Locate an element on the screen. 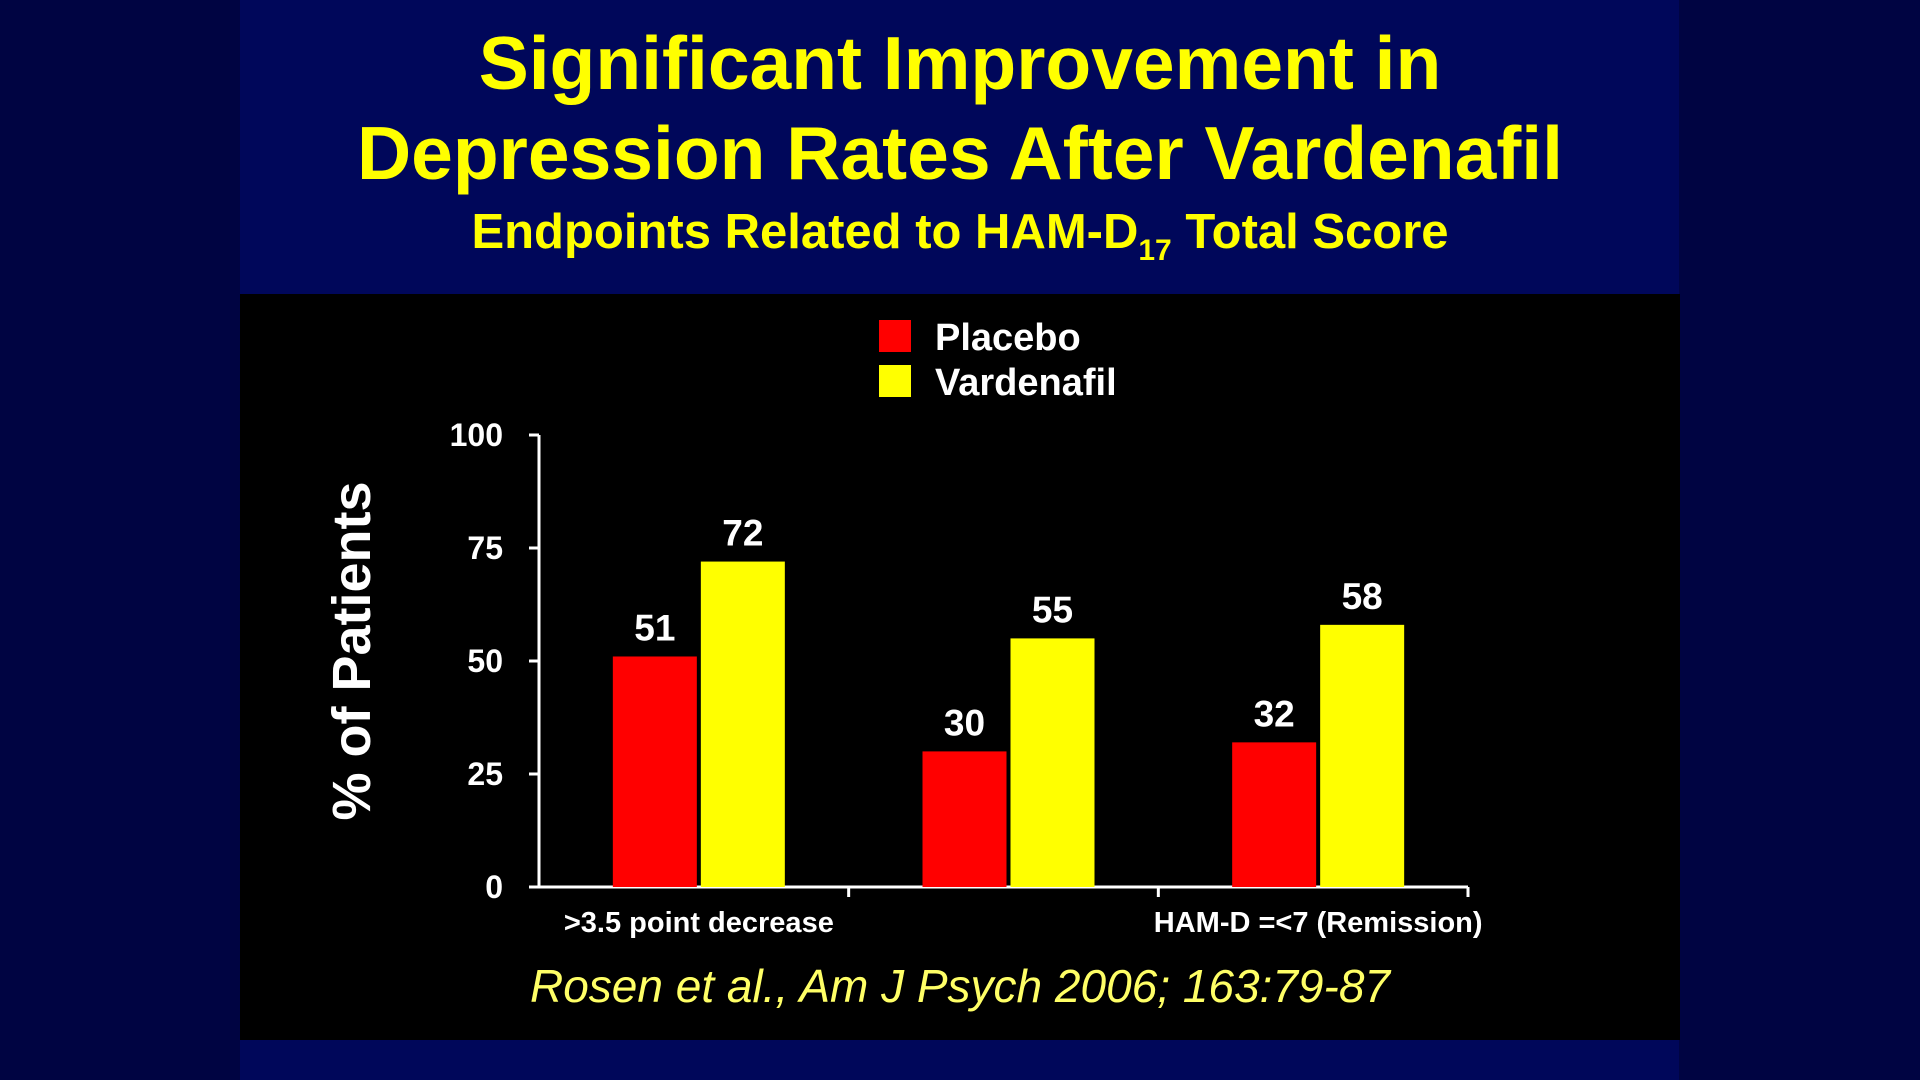 This screenshot has width=1920, height=1080. data-label-placebo-1: 30 is located at coordinates (964, 722).